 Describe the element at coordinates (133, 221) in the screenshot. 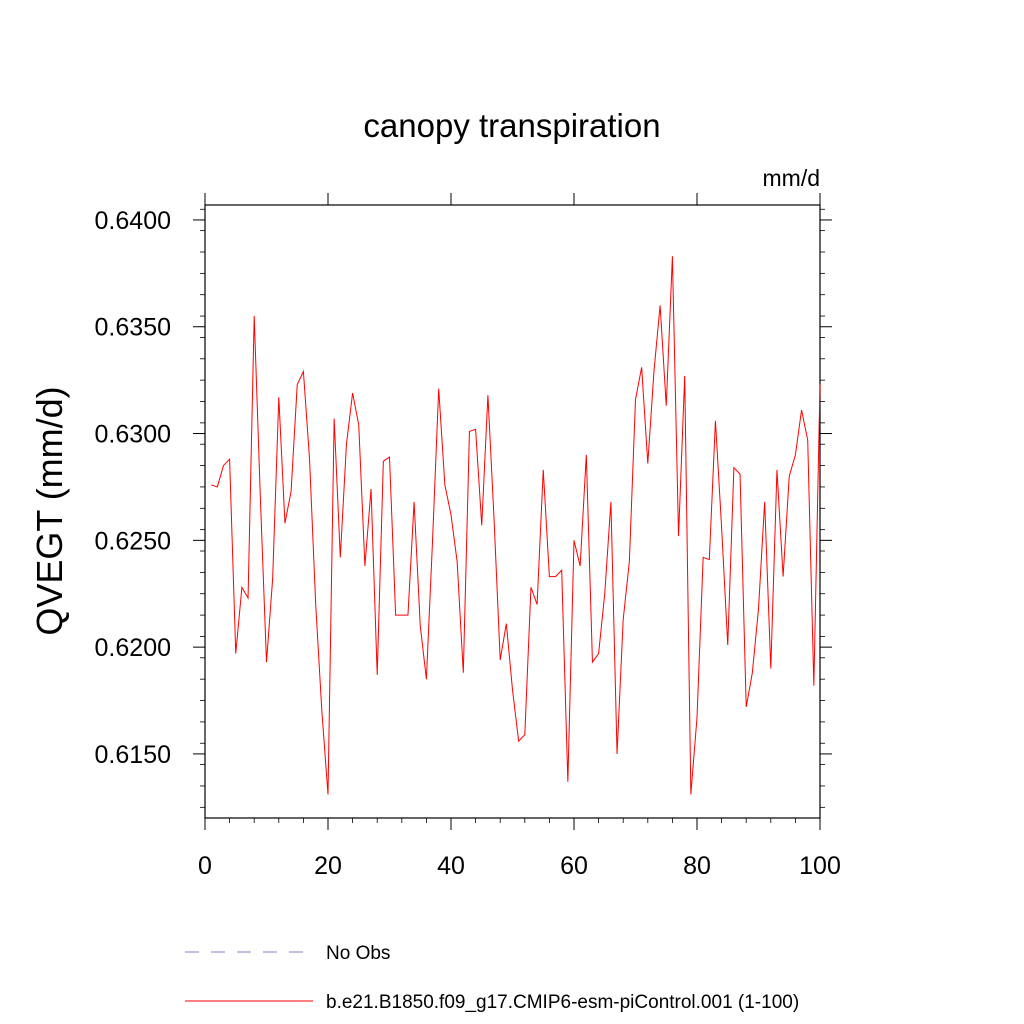

I see `y-tick-label: 0.6400` at that location.